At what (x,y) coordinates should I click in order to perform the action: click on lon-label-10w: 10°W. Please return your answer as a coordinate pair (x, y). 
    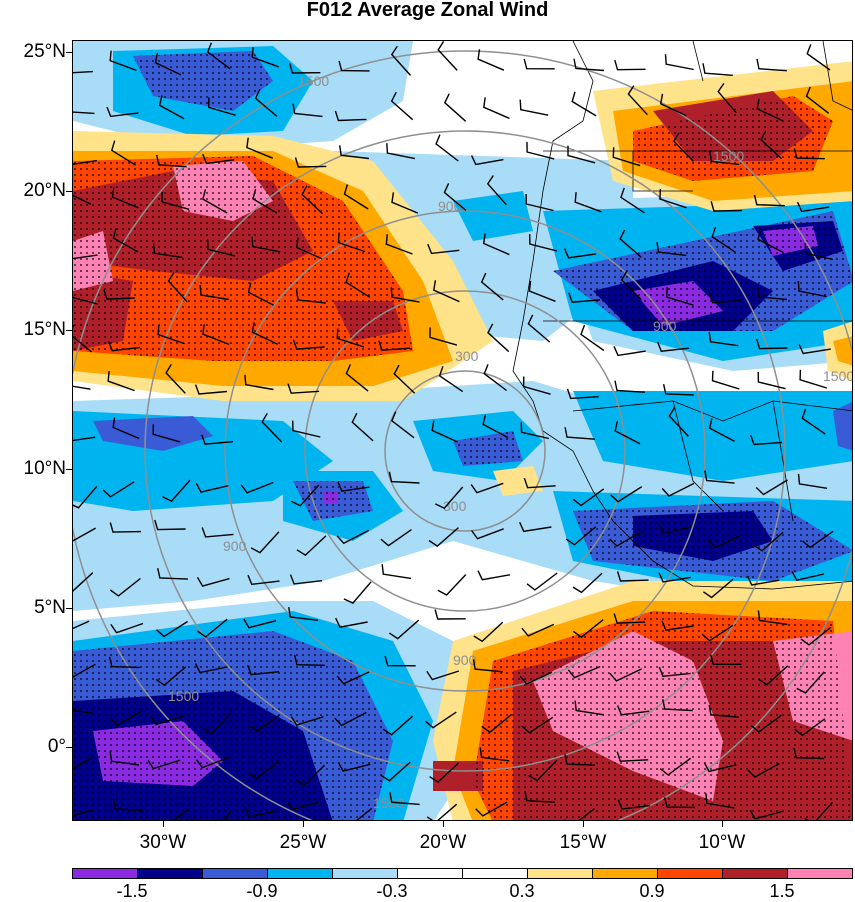
    Looking at the image, I should click on (722, 842).